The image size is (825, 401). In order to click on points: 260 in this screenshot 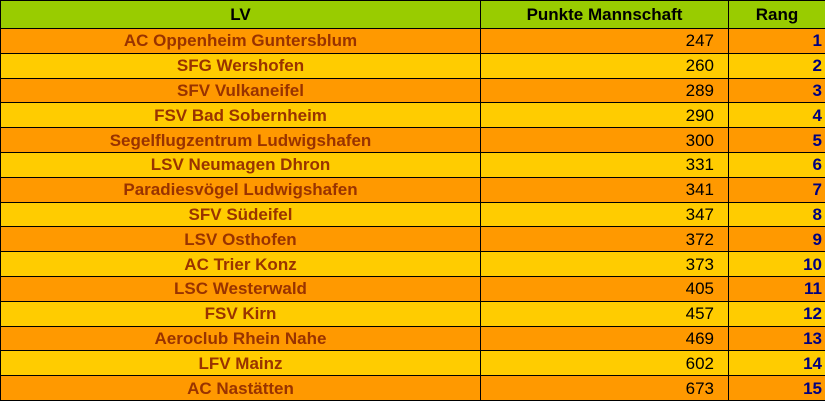, I will do `click(605, 65)`.